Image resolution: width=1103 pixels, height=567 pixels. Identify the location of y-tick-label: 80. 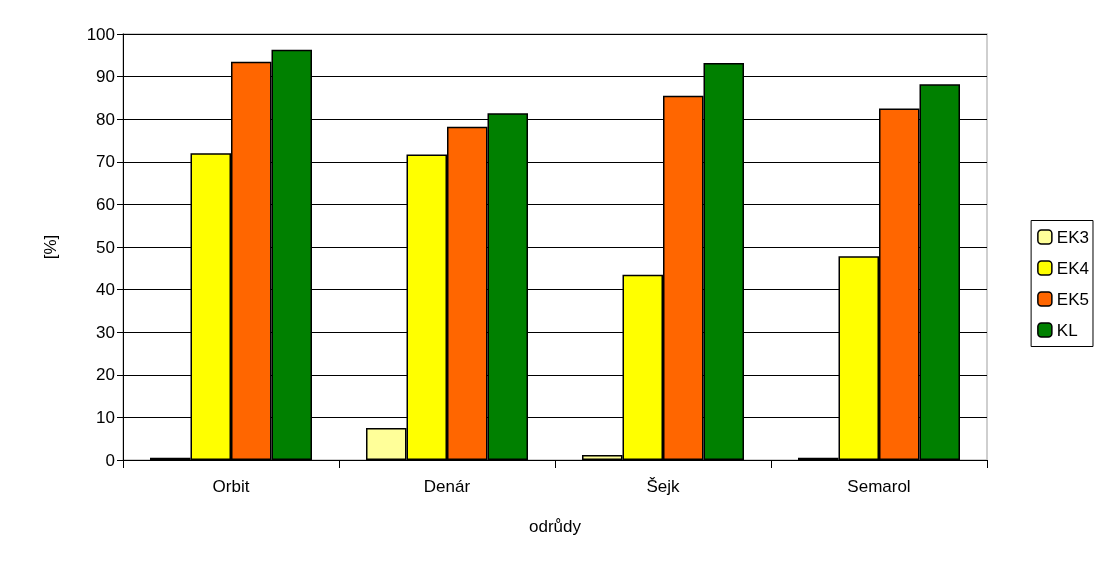
(105, 119).